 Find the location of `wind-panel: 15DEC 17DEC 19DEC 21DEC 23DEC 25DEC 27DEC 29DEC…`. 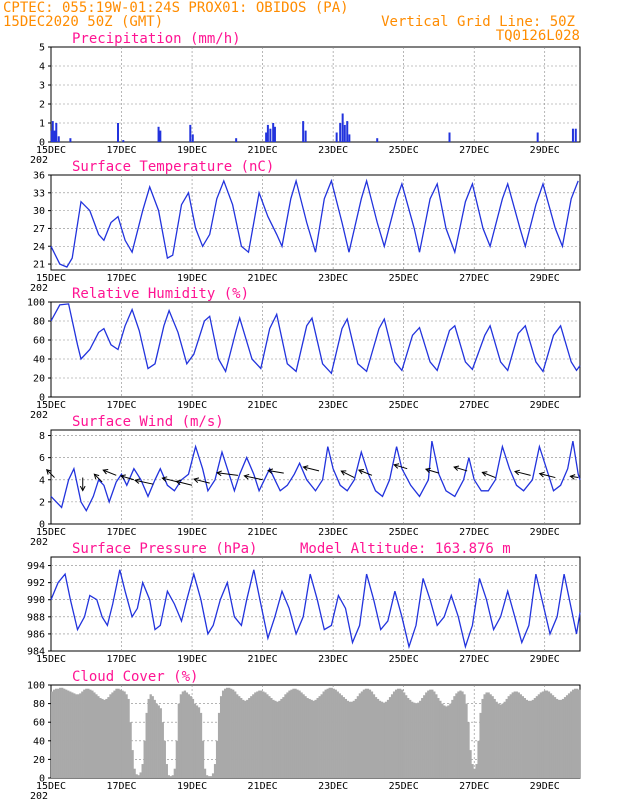

wind-panel: 15DEC 17DEC 19DEC 21DEC 23DEC 25DEC 27DEC 29DEC… is located at coordinates (305, 481).